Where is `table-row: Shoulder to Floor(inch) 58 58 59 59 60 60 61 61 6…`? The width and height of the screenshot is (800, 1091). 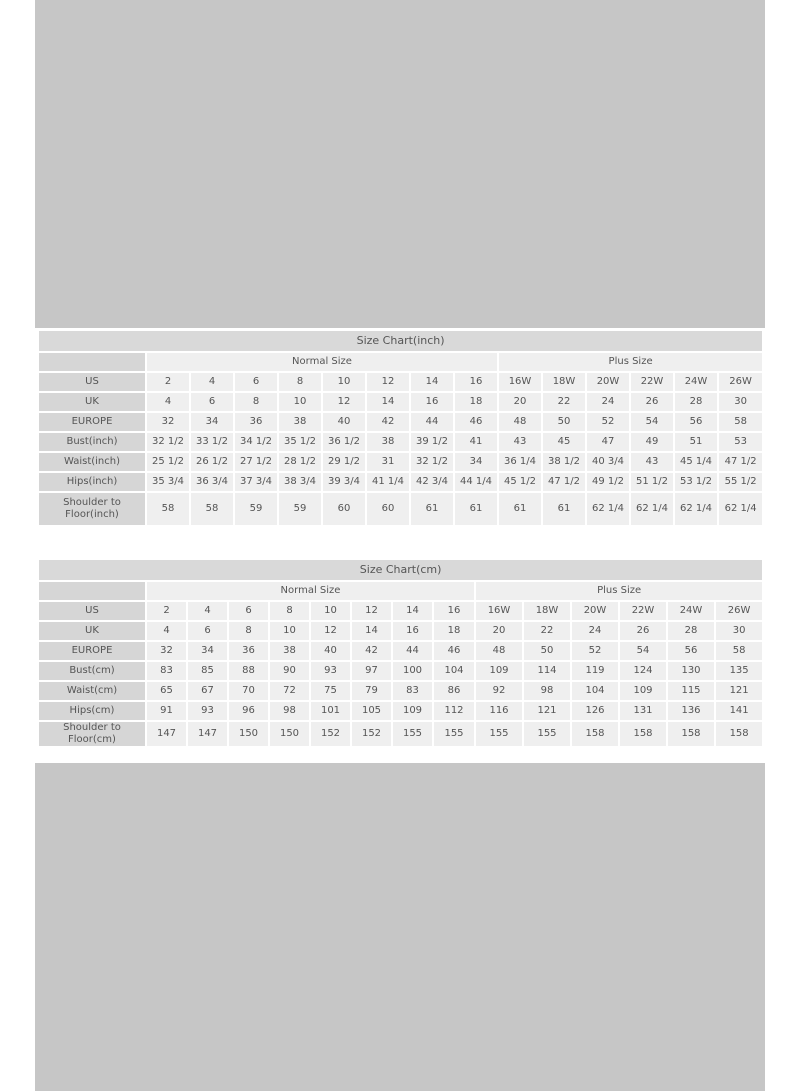 table-row: Shoulder to Floor(inch) 58 58 59 59 60 60 61 61 6… is located at coordinates (401, 509).